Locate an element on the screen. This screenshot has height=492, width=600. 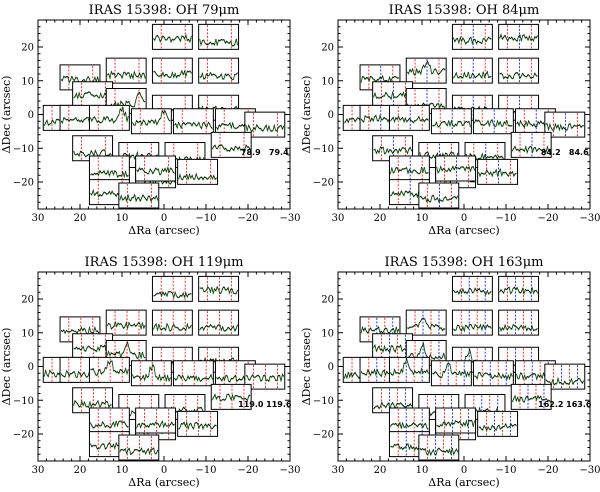
x-tick-label: −20 is located at coordinates (247, 470).